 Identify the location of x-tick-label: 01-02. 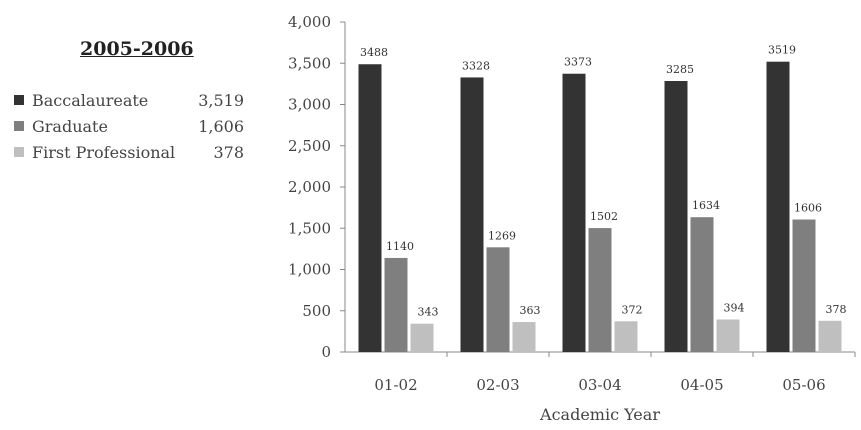
(395, 385).